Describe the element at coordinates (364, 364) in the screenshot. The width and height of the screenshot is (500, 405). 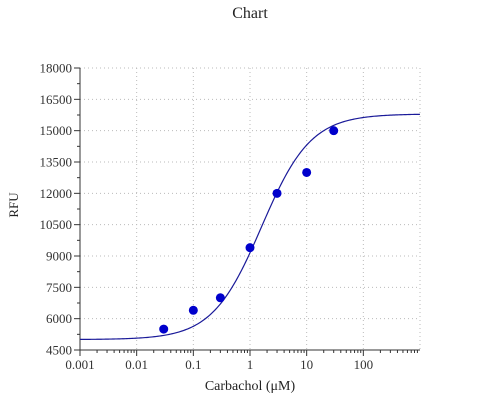
I see `x-tick-label: 100` at that location.